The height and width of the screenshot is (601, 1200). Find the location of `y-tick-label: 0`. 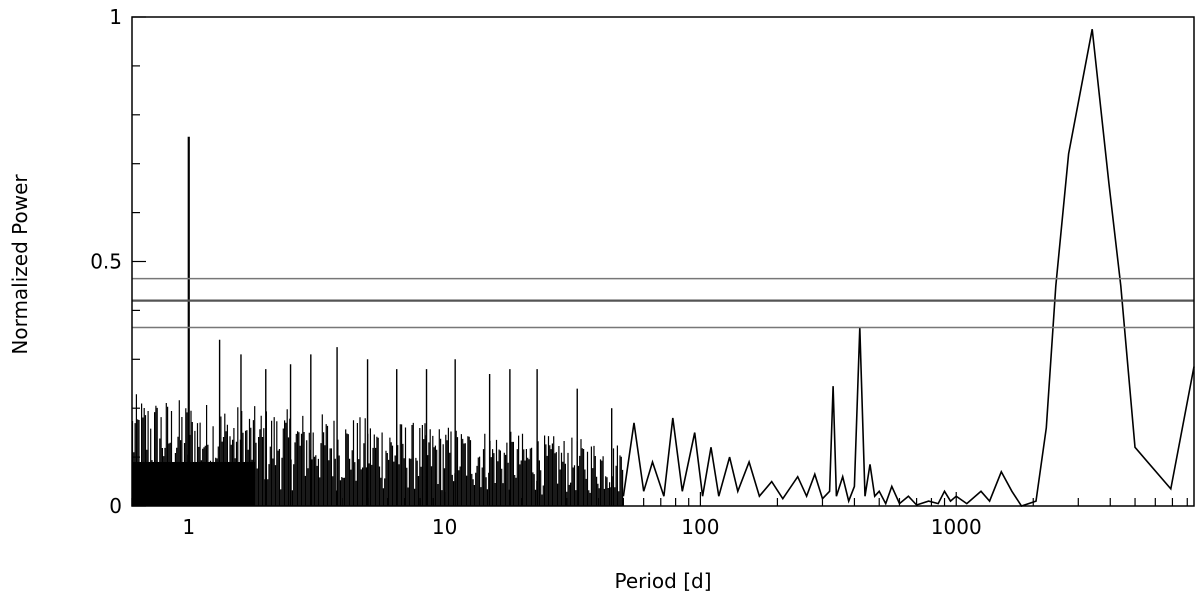

y-tick-label: 0 is located at coordinates (115, 506).